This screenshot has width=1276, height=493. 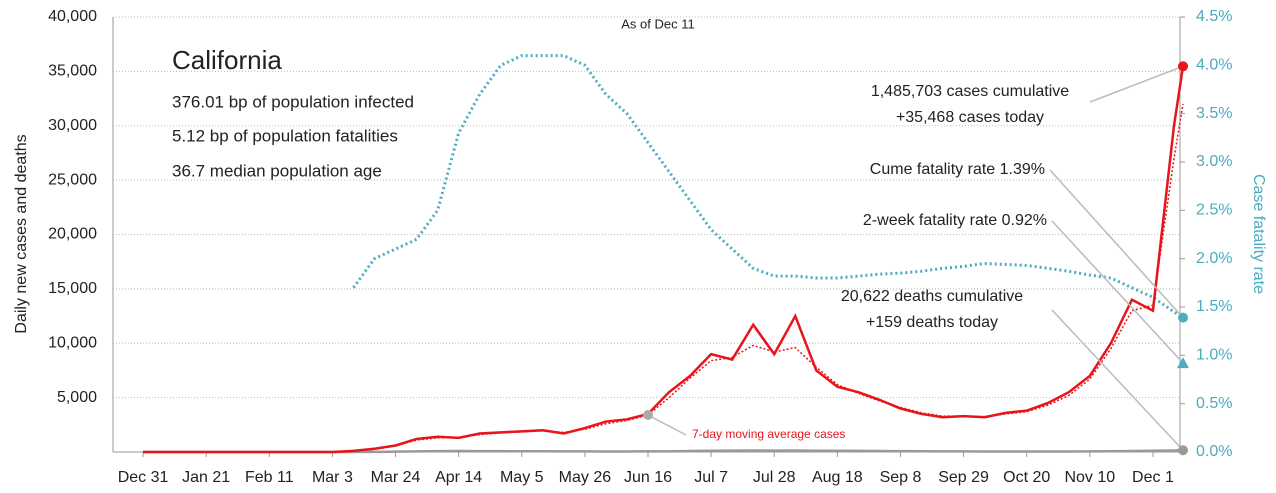 I want to click on x-tick-label: Dec 1, so click(x=1153, y=477).